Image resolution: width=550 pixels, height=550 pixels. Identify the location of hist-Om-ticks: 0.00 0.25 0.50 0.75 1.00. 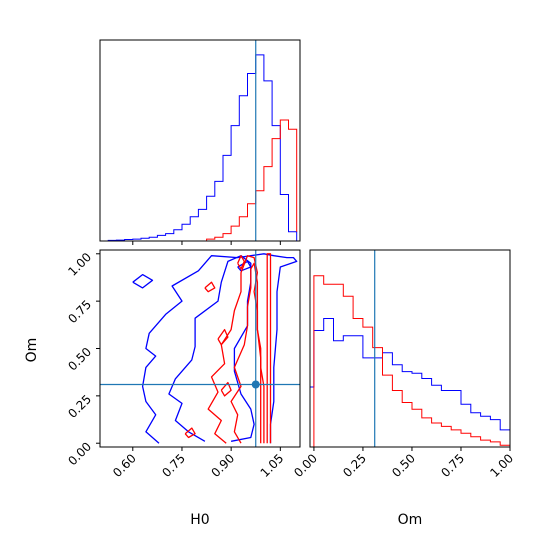
(403, 463).